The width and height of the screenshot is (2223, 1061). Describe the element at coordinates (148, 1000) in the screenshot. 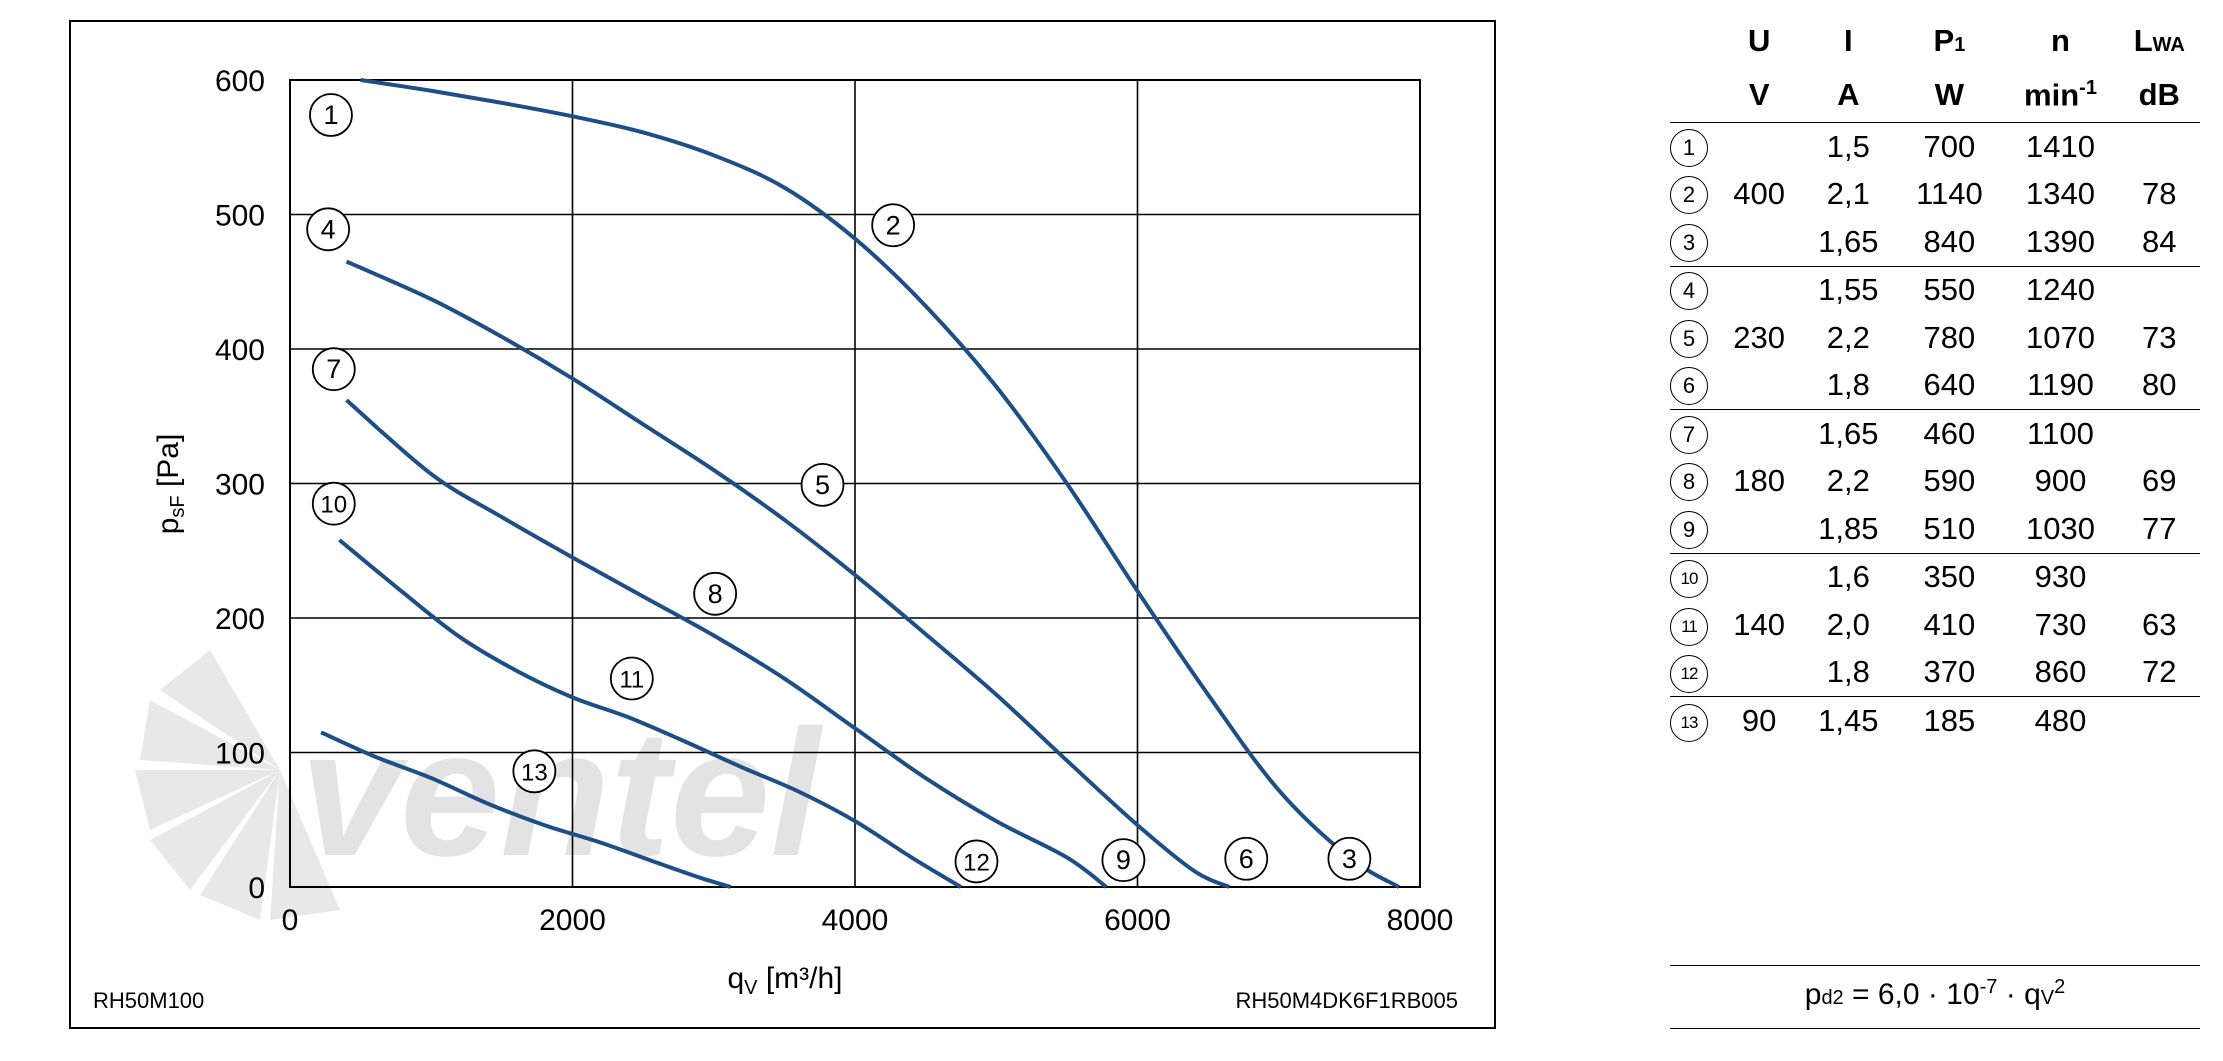

I see `footer-left: RH50M100` at that location.